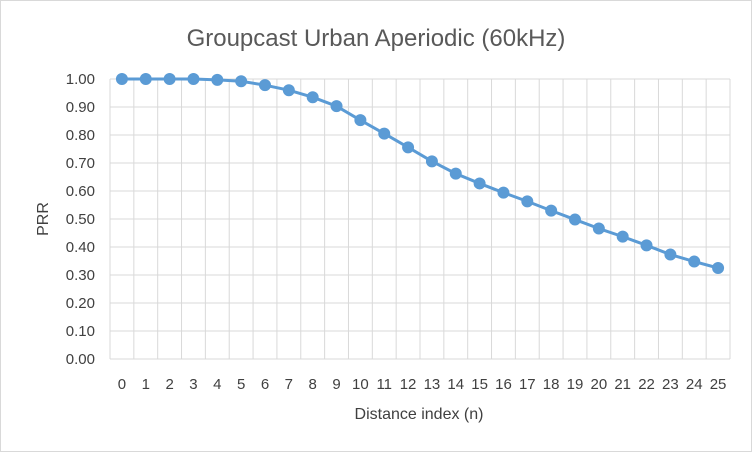 This screenshot has height=452, width=752. What do you see at coordinates (80, 275) in the screenshot?
I see `y-tick-label: 0.30` at bounding box center [80, 275].